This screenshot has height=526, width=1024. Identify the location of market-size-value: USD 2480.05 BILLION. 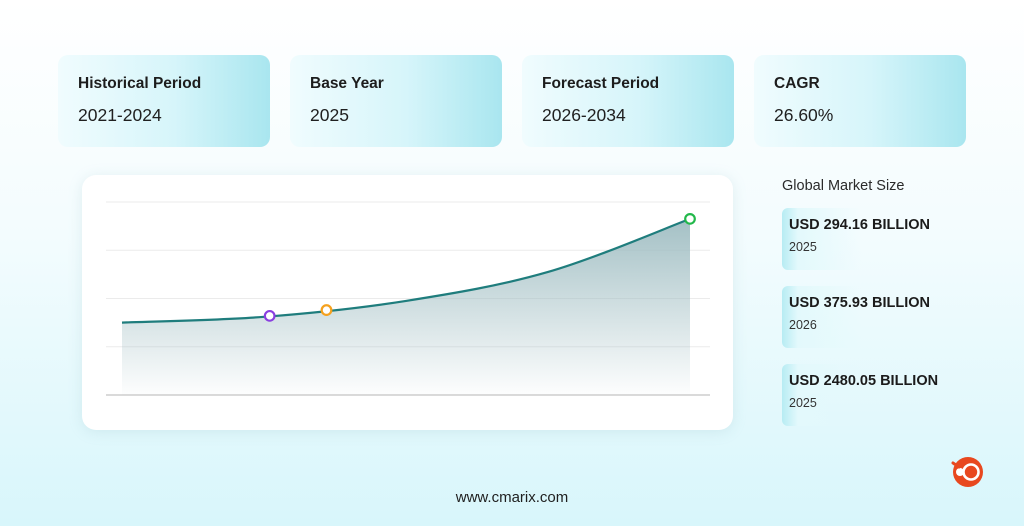
(864, 381).